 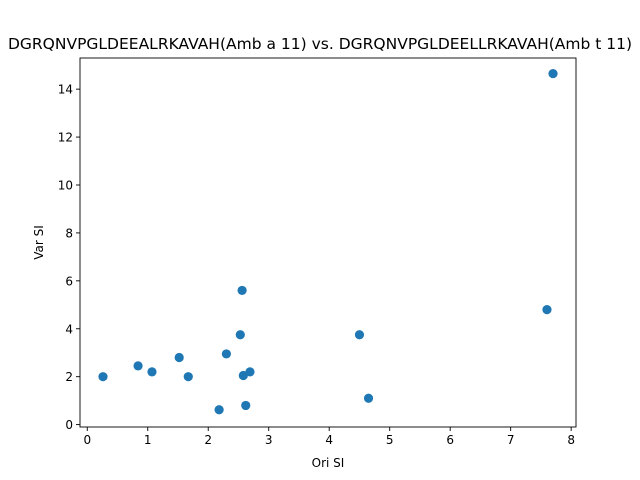 I want to click on x-tick-label: 5, so click(x=390, y=440).